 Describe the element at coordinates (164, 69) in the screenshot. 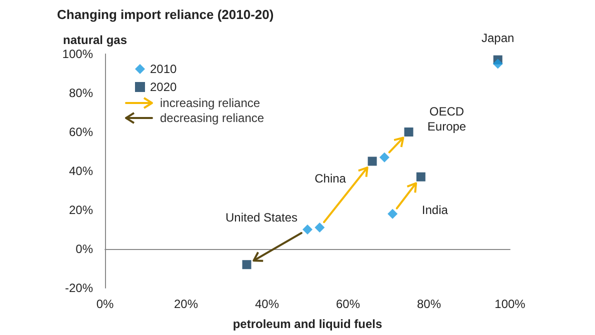

I see `legend-label: 2010` at that location.